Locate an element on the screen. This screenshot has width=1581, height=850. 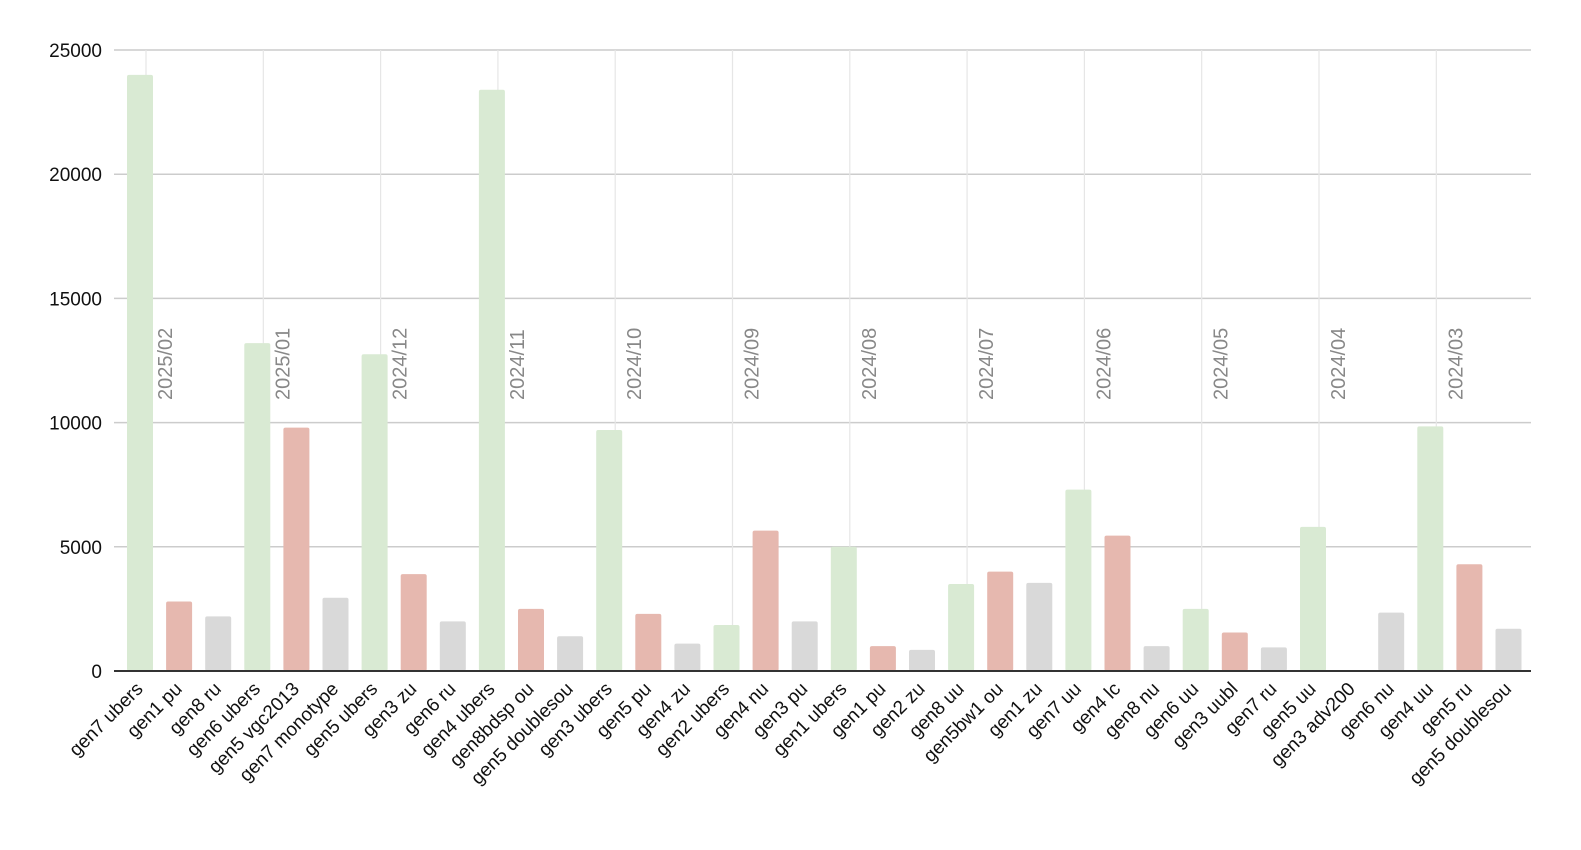
y-tick-label: 10000 is located at coordinates (75, 424).